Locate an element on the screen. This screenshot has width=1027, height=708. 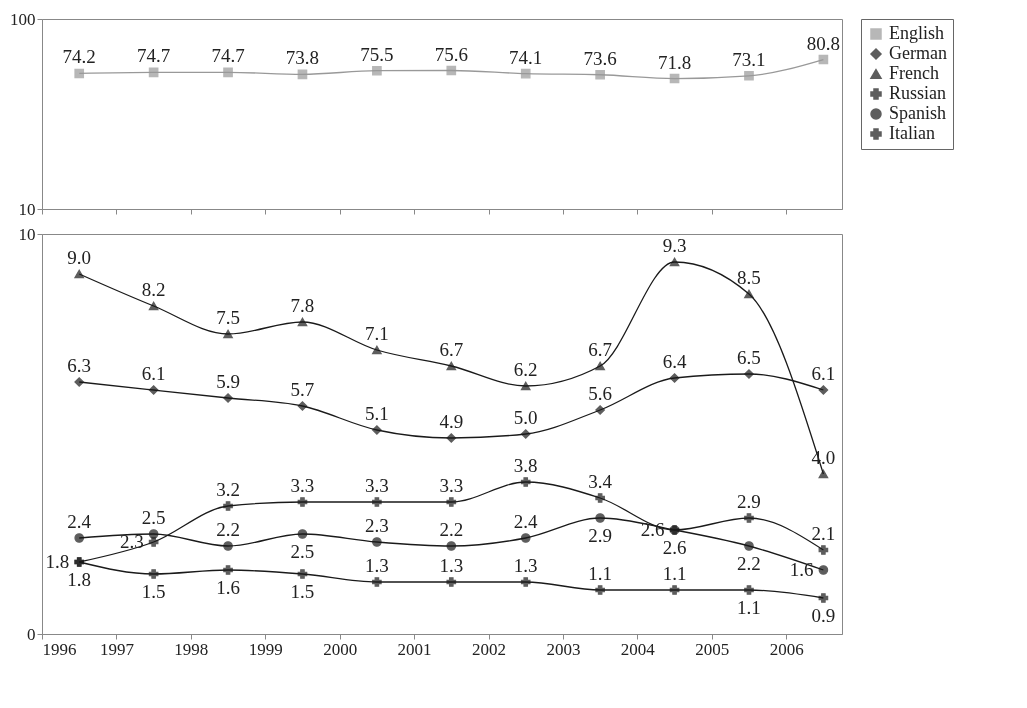
legend-label: Spanish is located at coordinates (918, 113).